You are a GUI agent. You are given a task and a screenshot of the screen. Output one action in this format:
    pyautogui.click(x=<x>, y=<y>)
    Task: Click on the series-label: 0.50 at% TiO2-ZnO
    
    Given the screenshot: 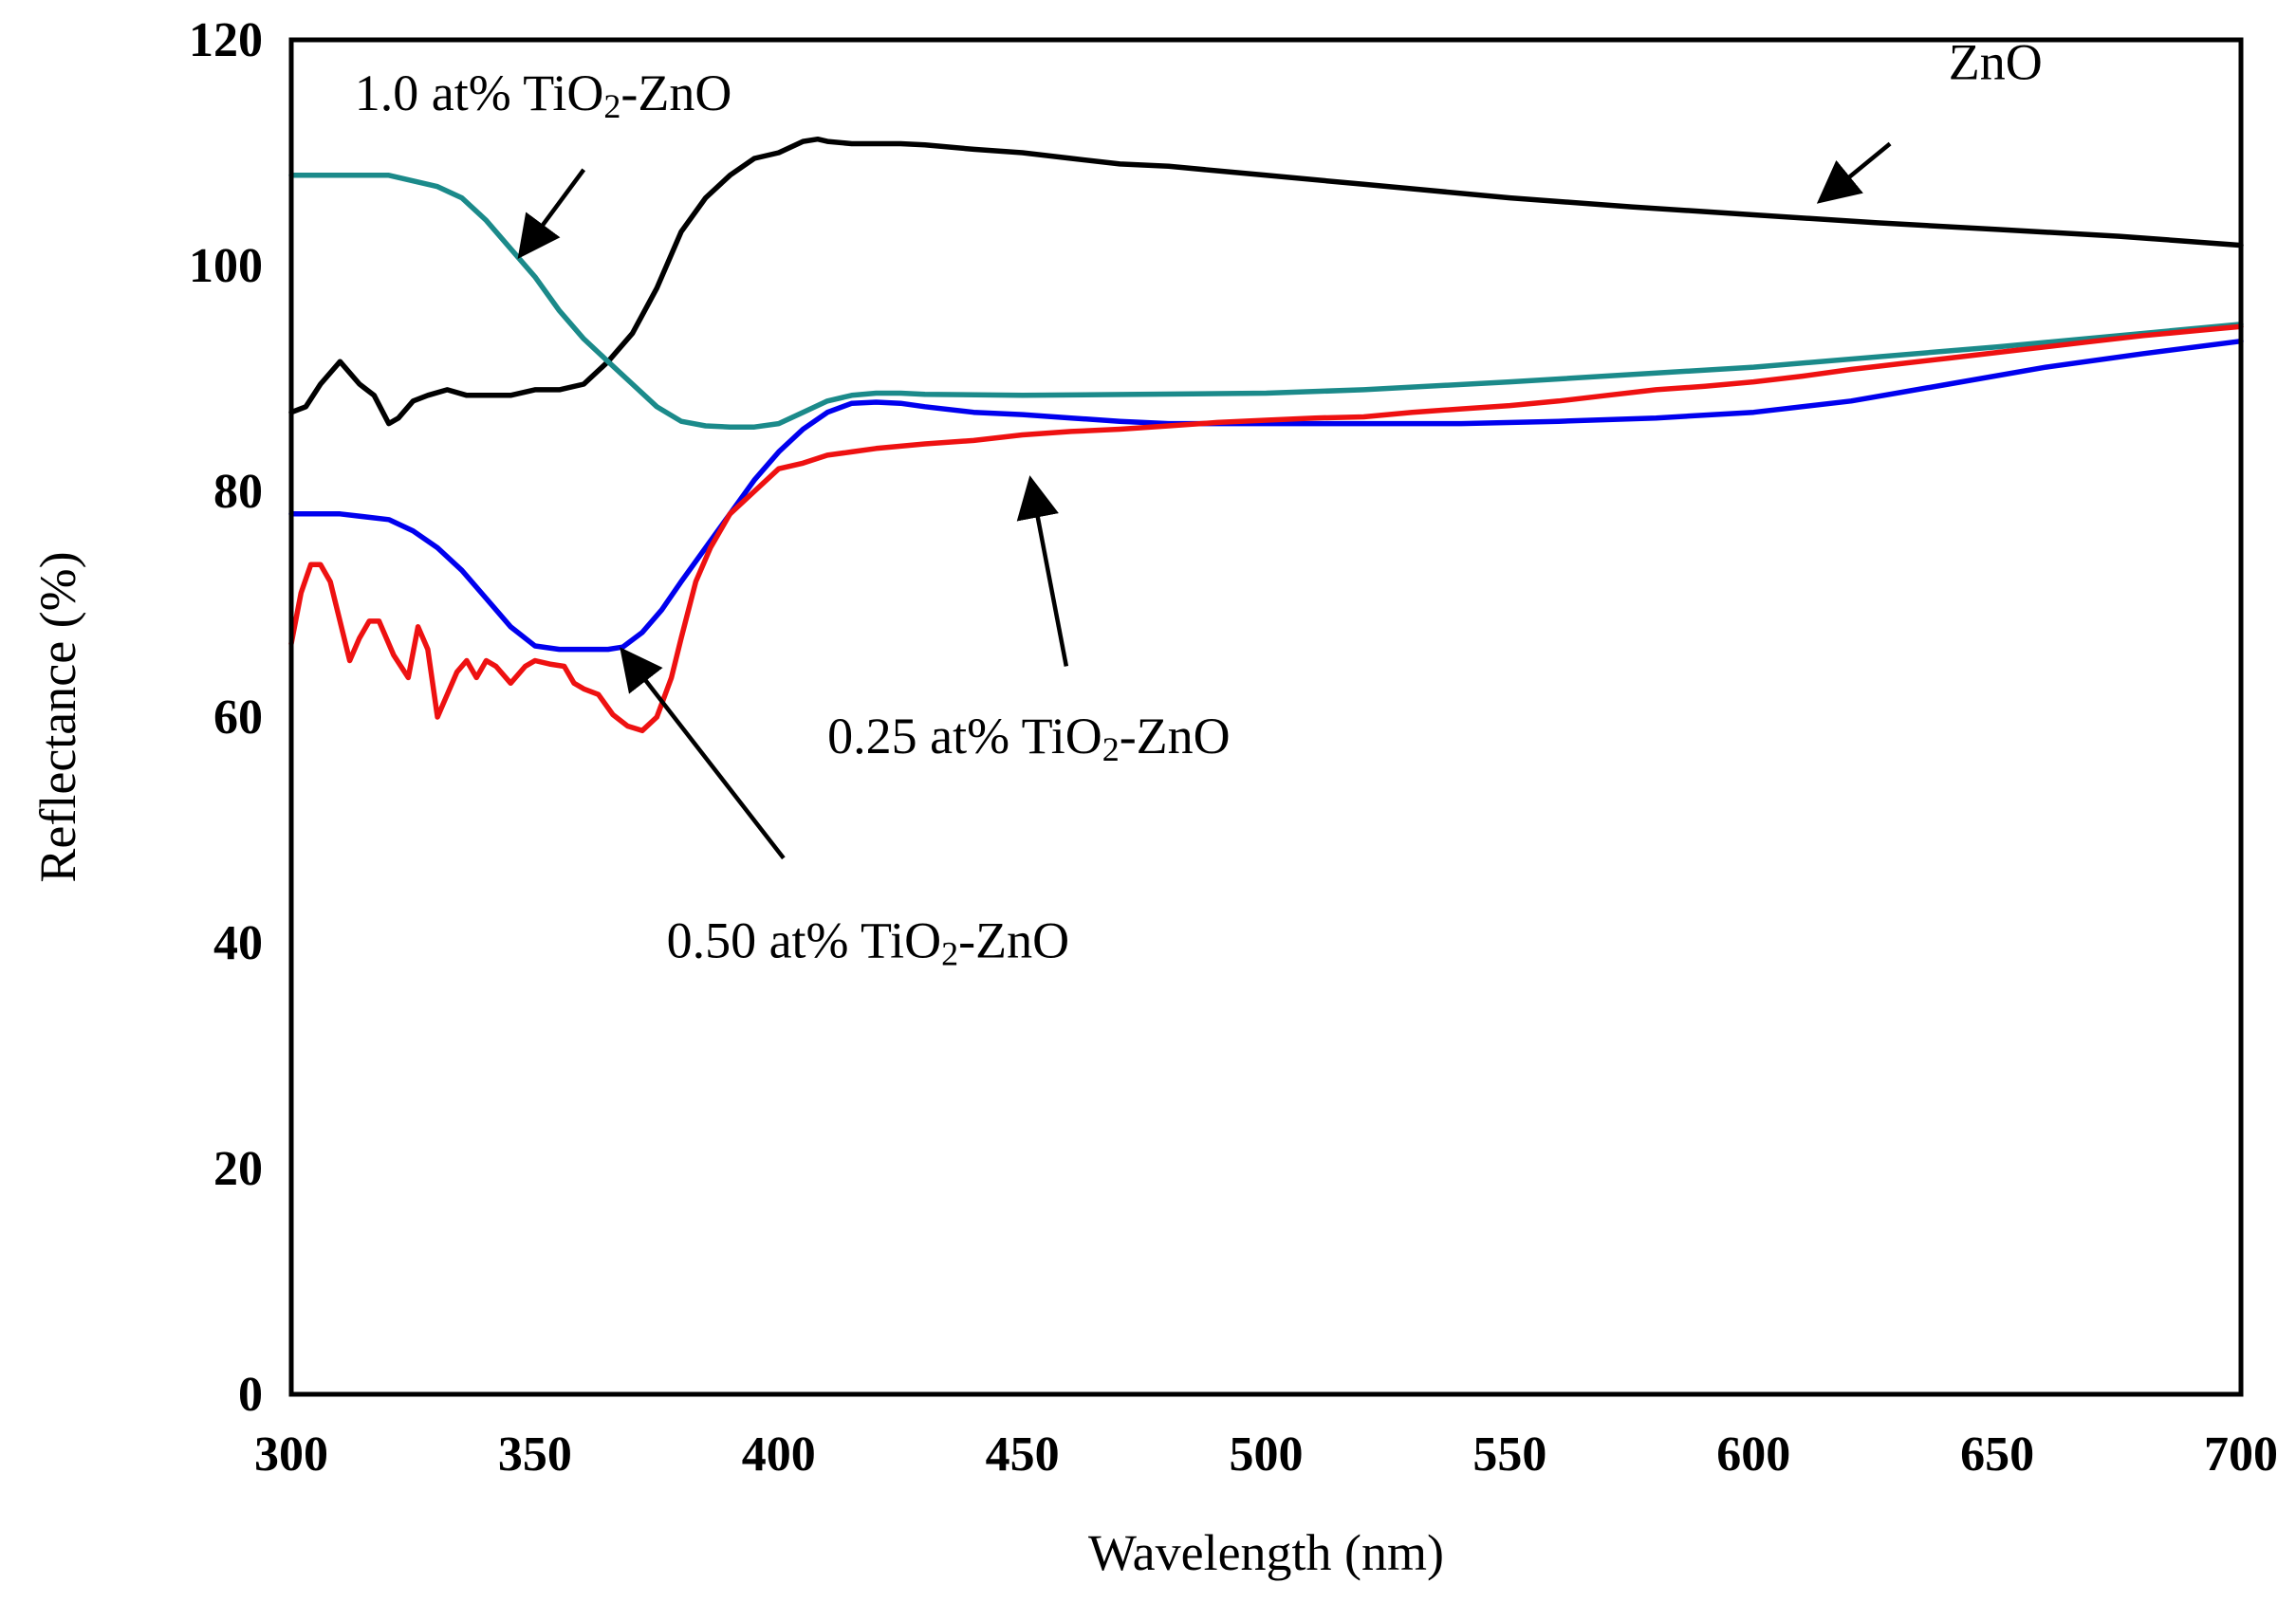 What is the action you would take?
    pyautogui.click(x=868, y=941)
    